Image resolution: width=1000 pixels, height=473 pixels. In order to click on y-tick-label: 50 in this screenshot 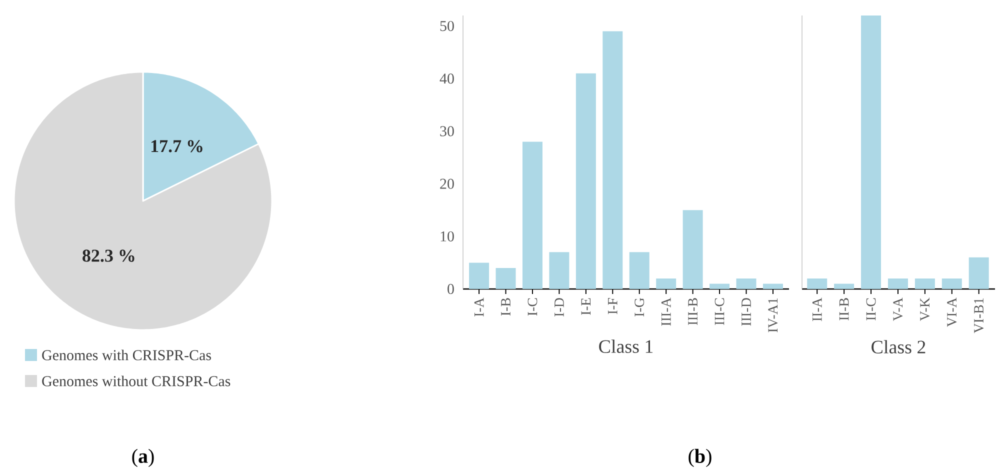, I will do `click(447, 26)`.